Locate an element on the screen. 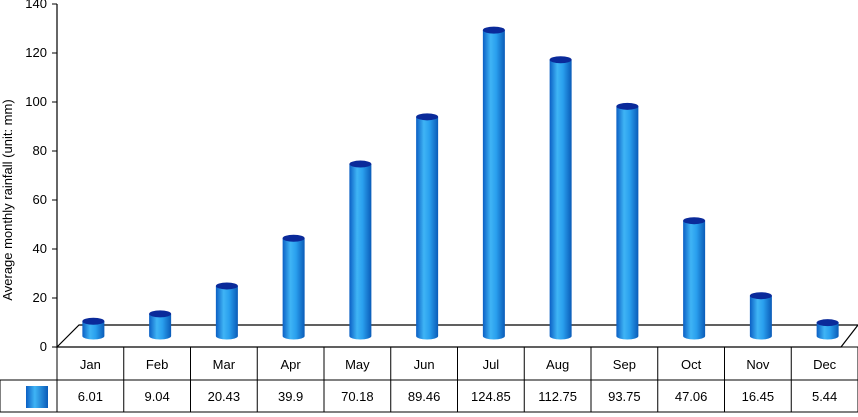 The height and width of the screenshot is (417, 858). data-label-apr: 39.9 is located at coordinates (290, 396).